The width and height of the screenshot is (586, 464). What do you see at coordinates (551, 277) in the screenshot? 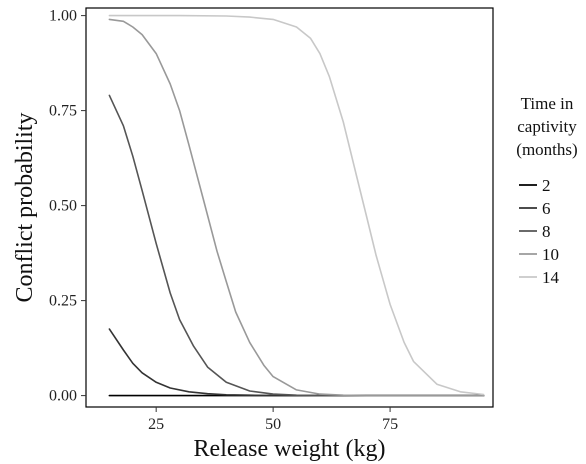
I see `legend-label-14: 14` at bounding box center [551, 277].